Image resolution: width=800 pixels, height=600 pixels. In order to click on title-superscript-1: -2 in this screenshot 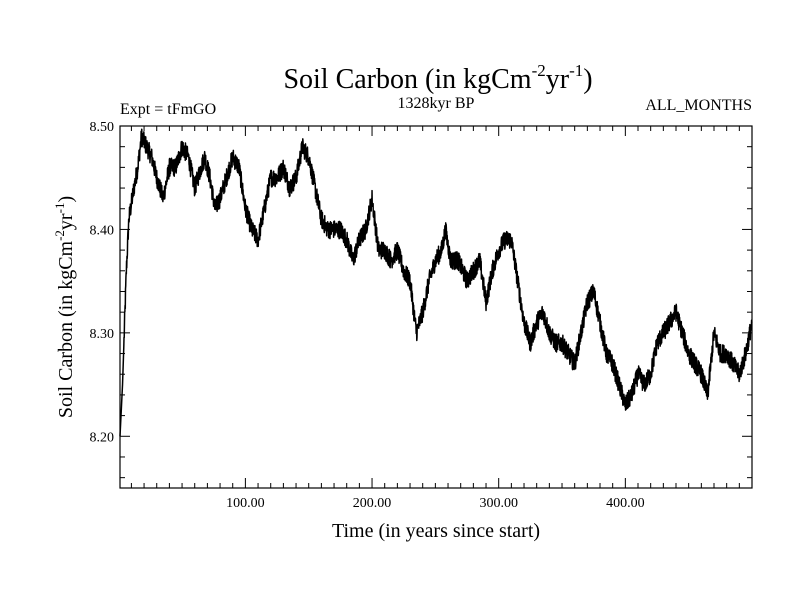, I will do `click(539, 70)`.